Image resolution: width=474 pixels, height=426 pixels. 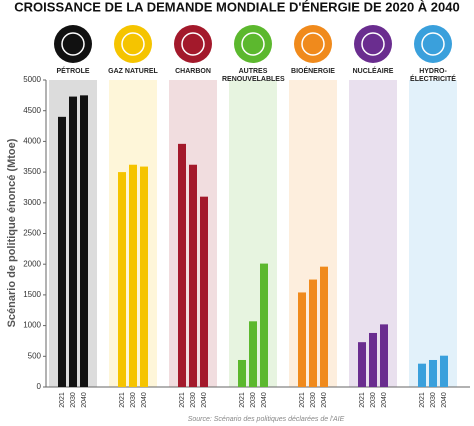 What do you see at coordinates (39, 386) in the screenshot?
I see `y-tick-label: 0` at bounding box center [39, 386].